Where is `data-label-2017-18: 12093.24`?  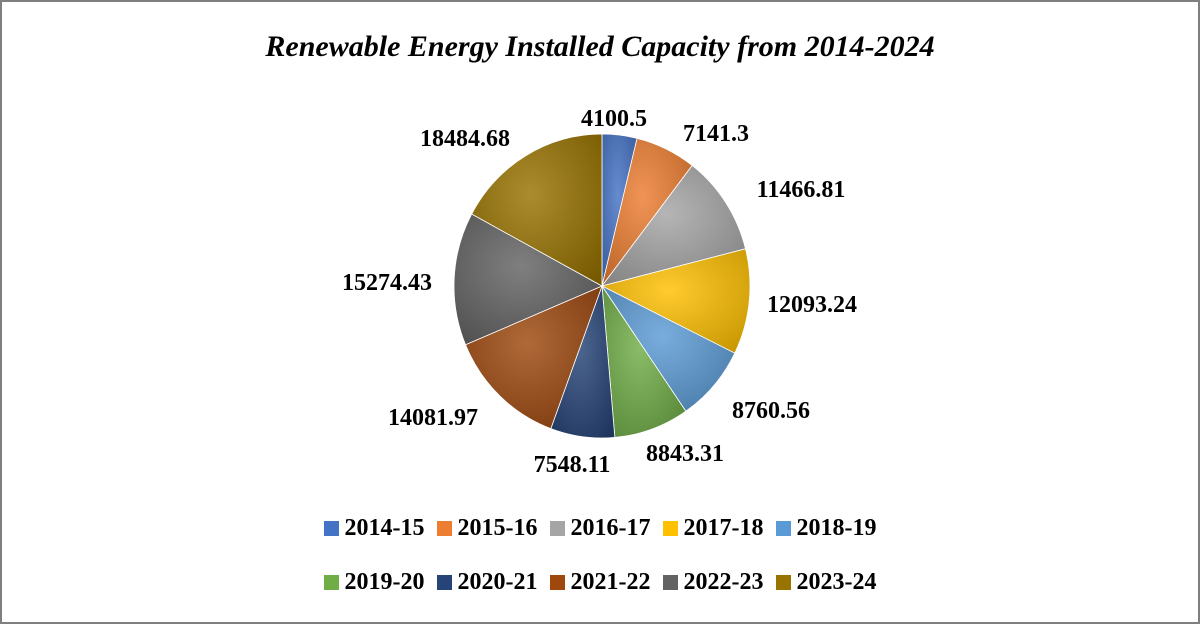
data-label-2017-18: 12093.24 is located at coordinates (812, 305).